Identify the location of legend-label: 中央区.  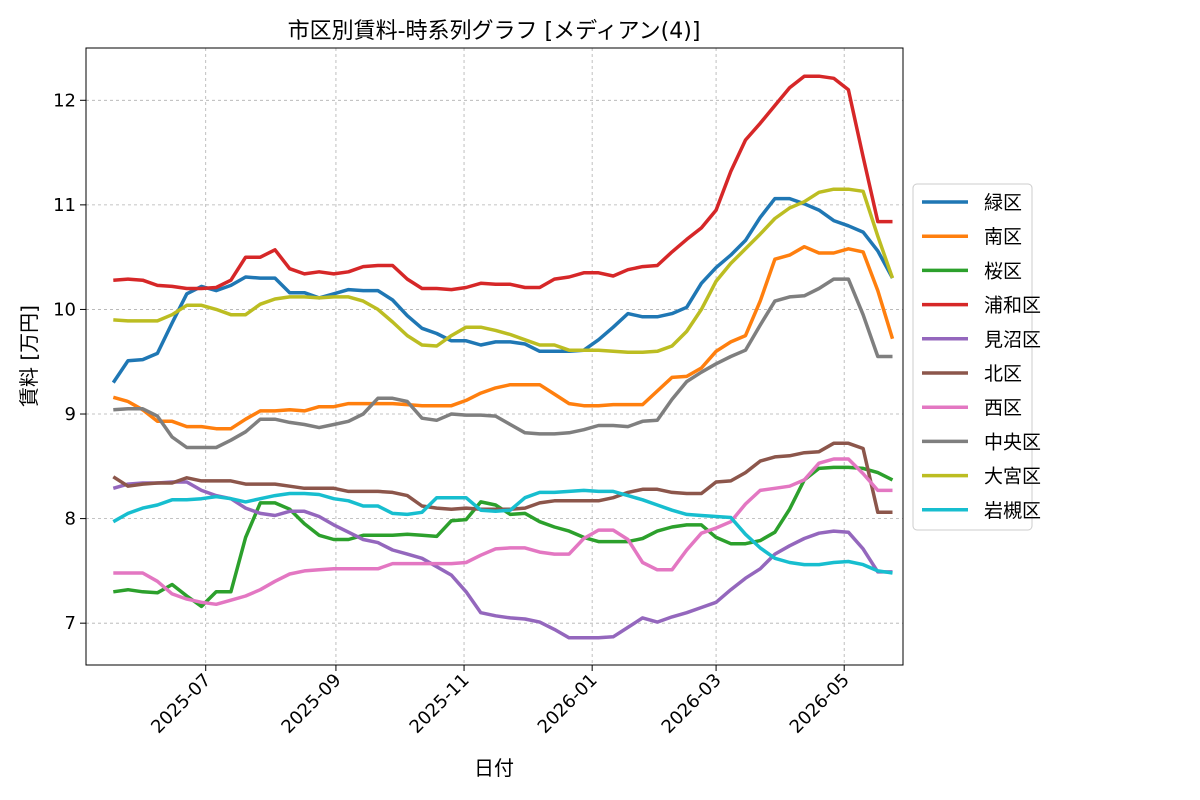
(1012, 442).